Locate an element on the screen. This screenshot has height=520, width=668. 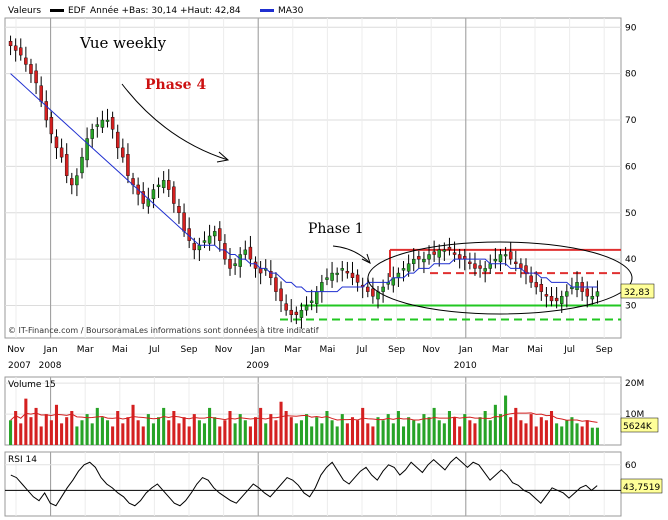
price-tick-label: 90 is located at coordinates (631, 28).